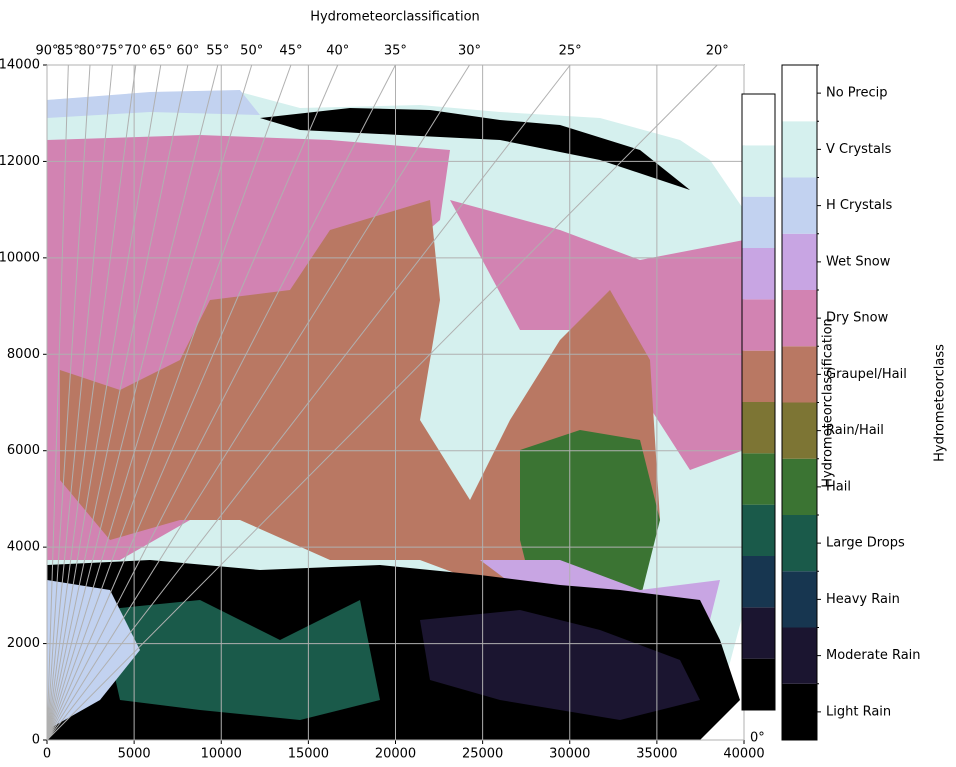 The height and width of the screenshot is (767, 956). What do you see at coordinates (570, 51) in the screenshot?
I see `elevation-label: 25°` at bounding box center [570, 51].